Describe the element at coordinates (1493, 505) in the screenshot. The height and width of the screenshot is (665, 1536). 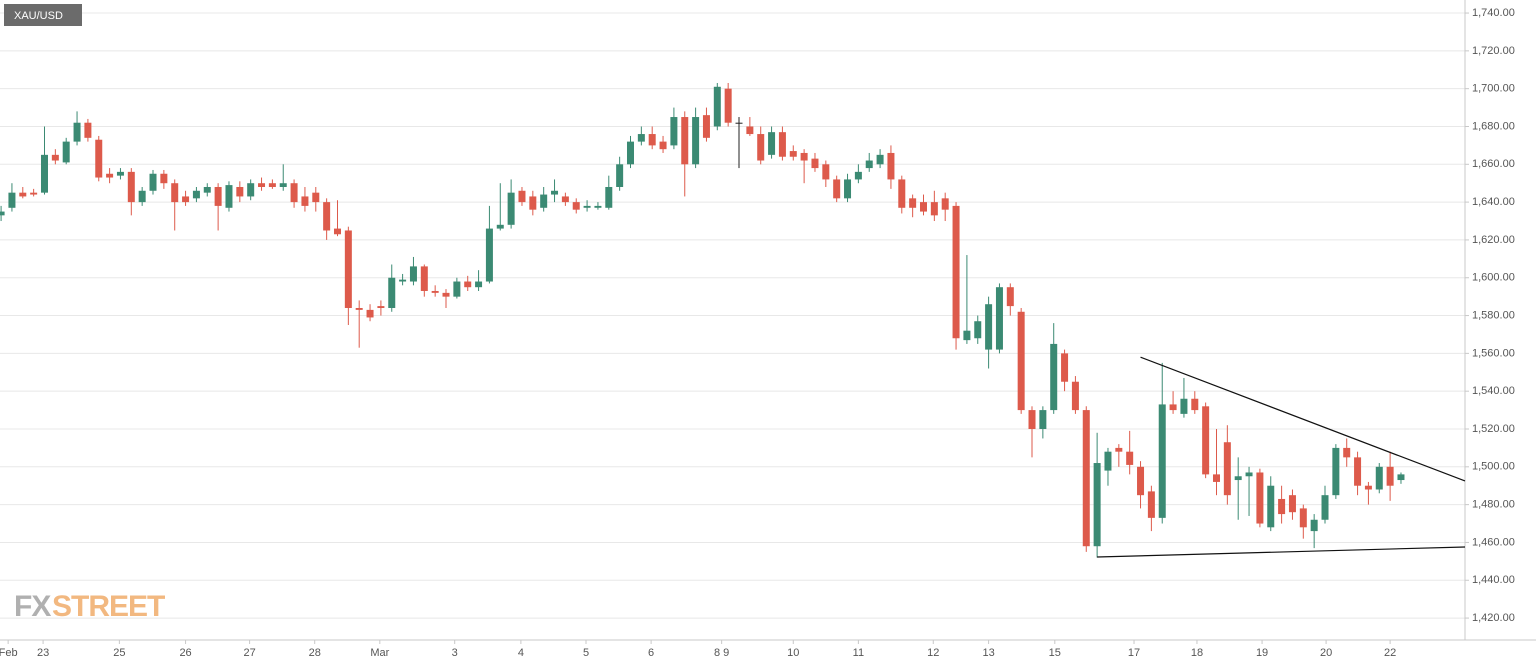
I see `y-tick-label: 1,480.00` at that location.